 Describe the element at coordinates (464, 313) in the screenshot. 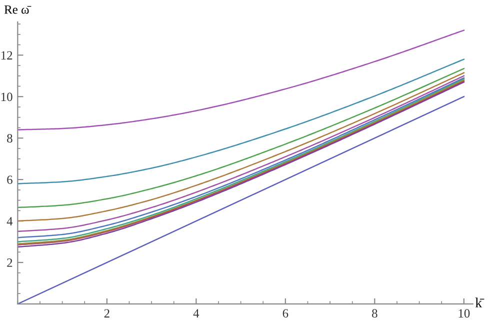

I see `x-tick-label: 10` at that location.